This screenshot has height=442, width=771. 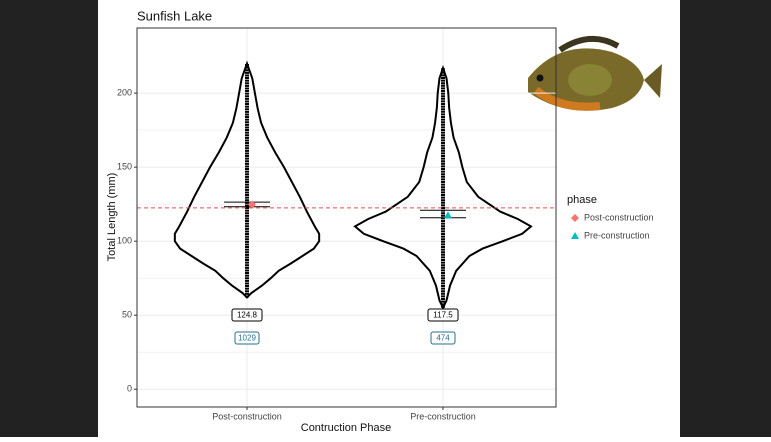 What do you see at coordinates (124, 241) in the screenshot?
I see `y-tick-label: 100` at bounding box center [124, 241].